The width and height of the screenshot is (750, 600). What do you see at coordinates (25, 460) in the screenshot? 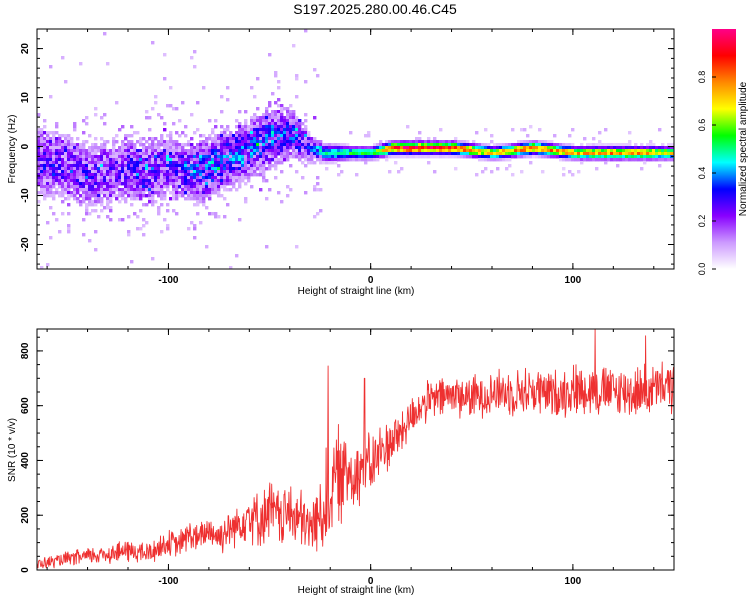
I see `y-tick-label: 400` at bounding box center [25, 460].